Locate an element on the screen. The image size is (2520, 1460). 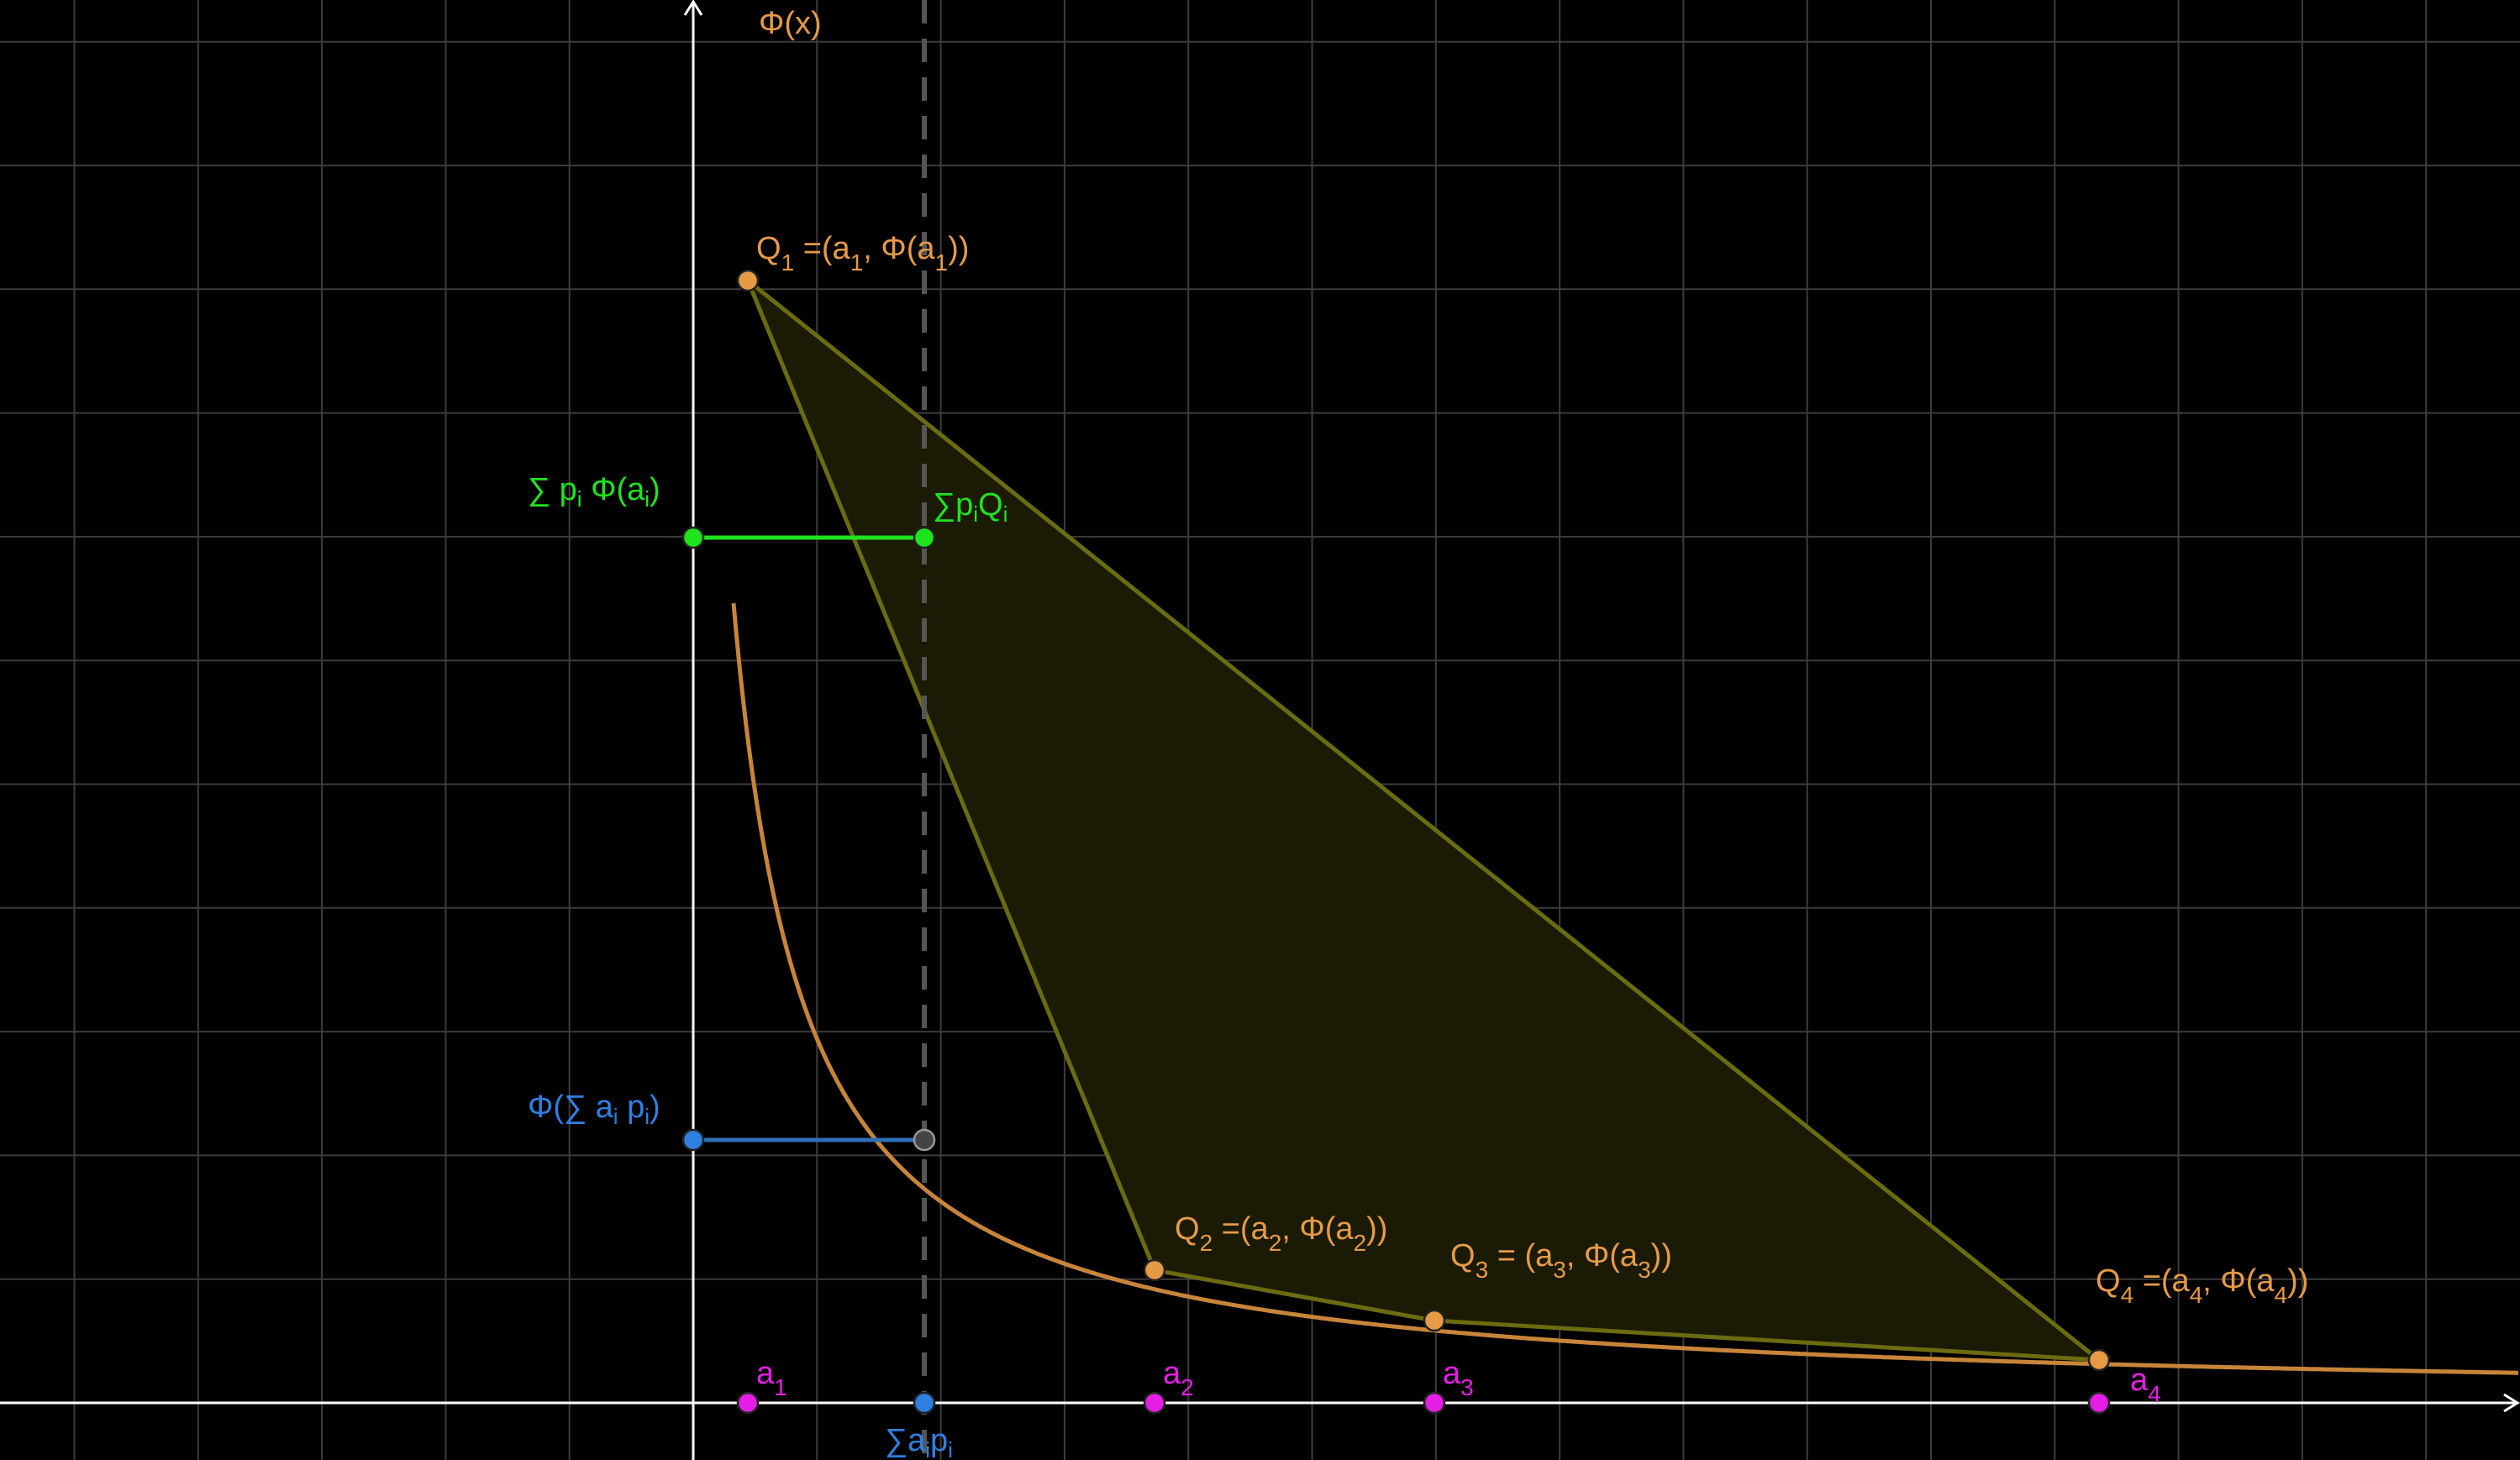
label-phi-sum: Φ(∑ ai pi) is located at coordinates (594, 1109).